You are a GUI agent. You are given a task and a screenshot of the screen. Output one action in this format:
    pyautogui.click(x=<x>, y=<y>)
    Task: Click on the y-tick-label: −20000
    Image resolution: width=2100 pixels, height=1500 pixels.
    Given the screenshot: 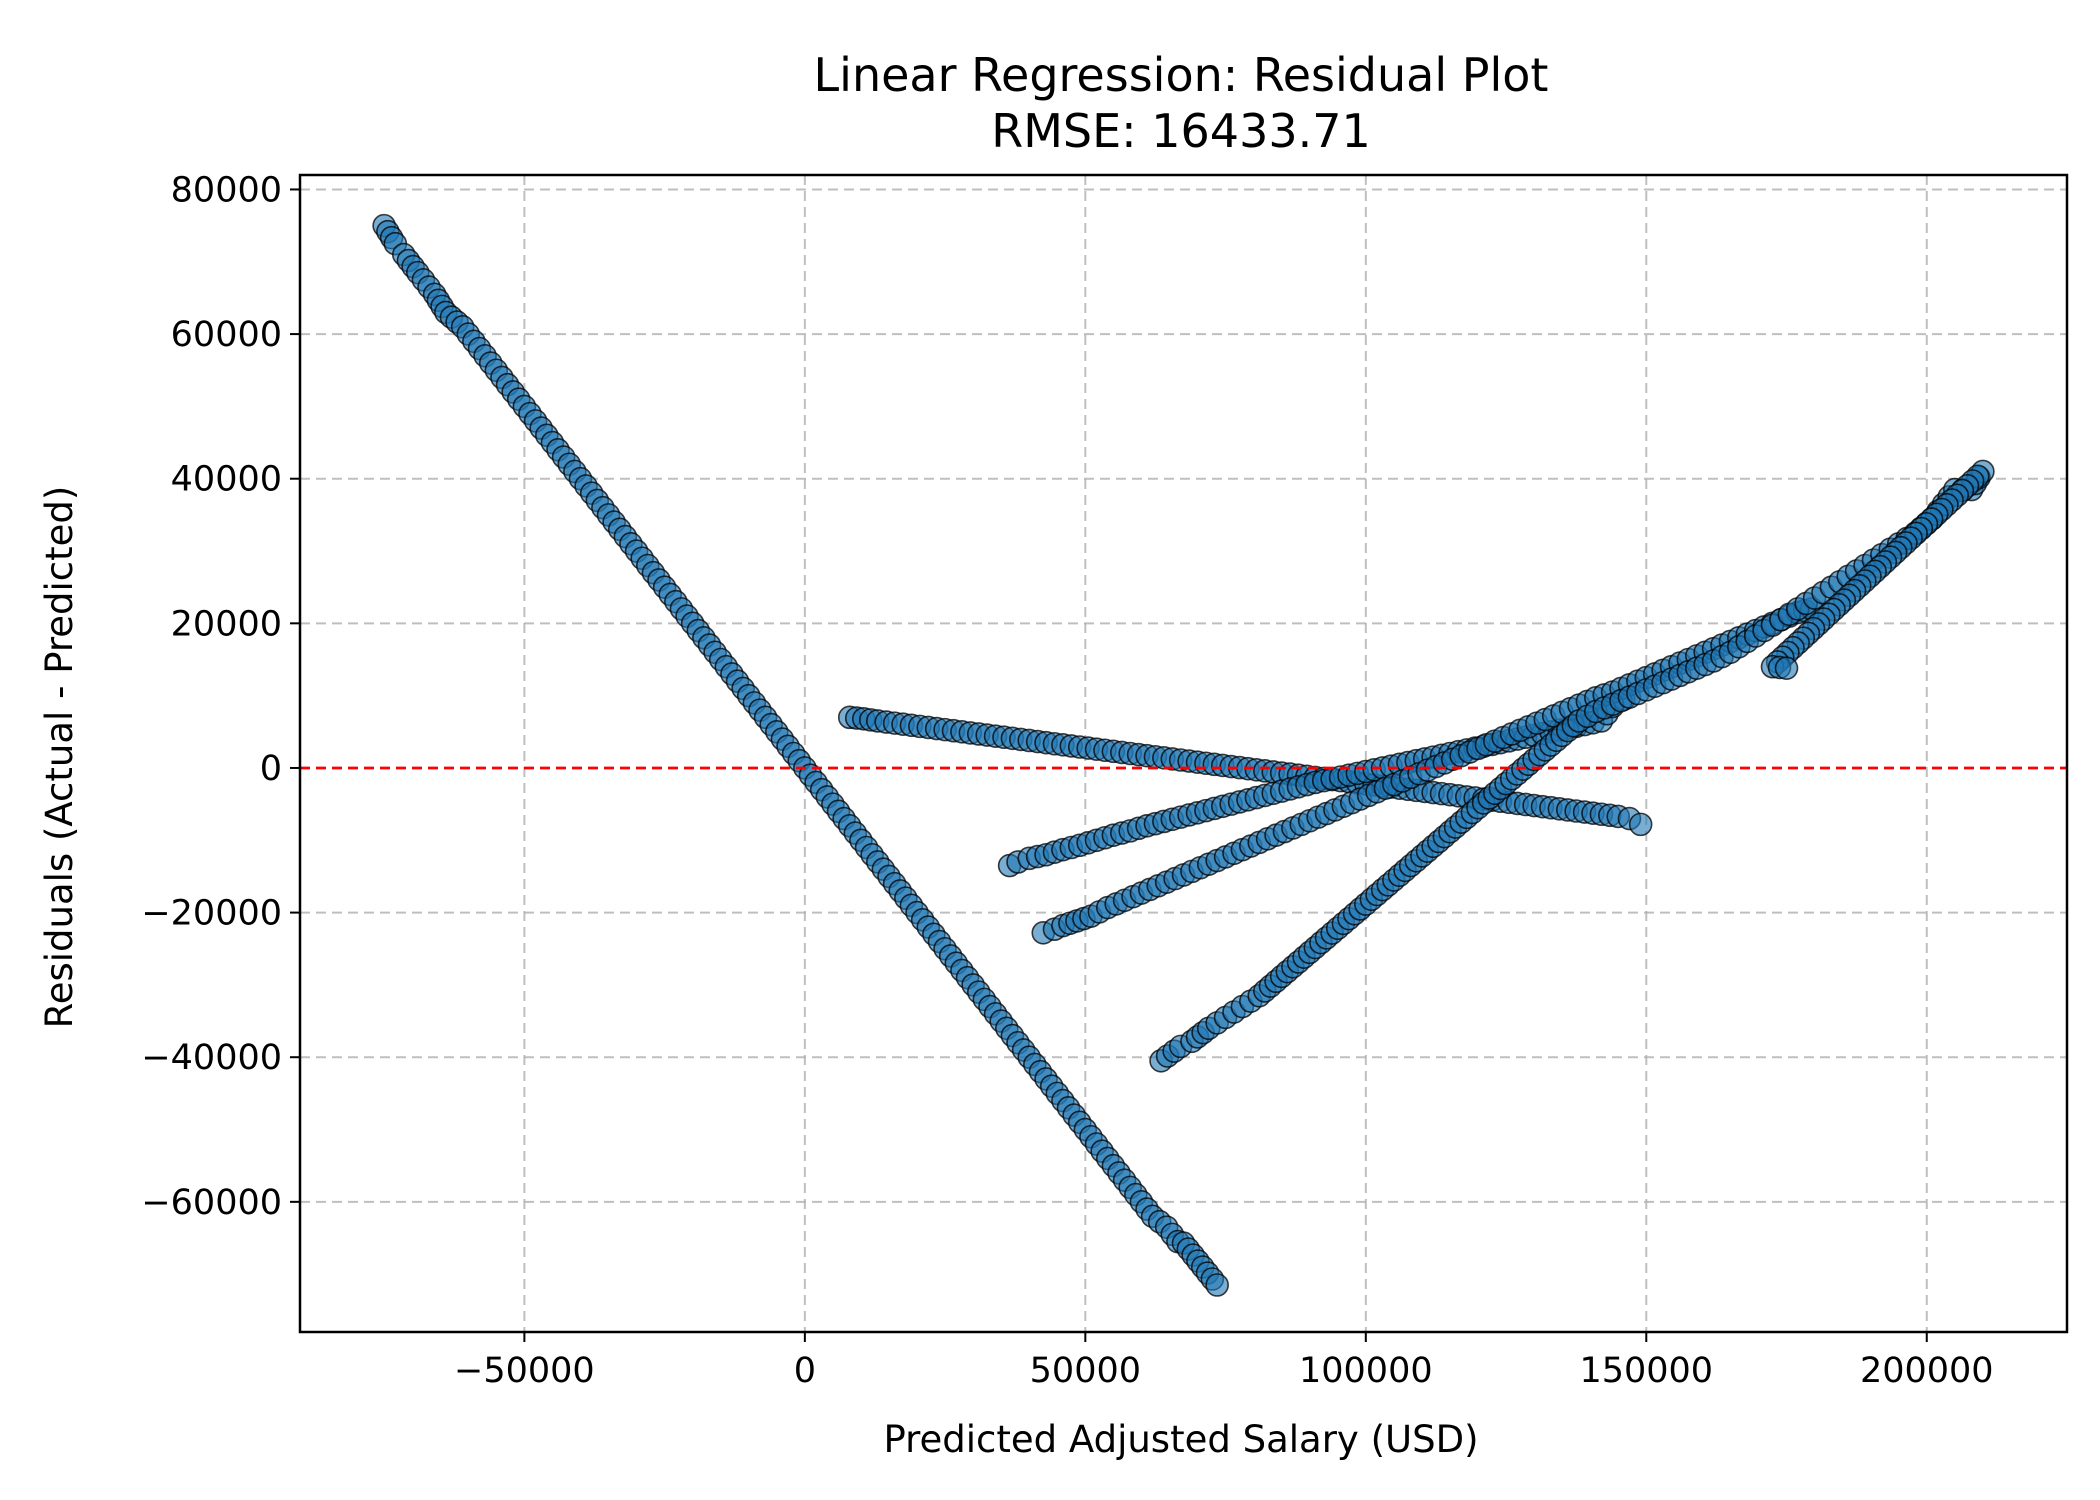 What is the action you would take?
    pyautogui.click(x=211, y=914)
    